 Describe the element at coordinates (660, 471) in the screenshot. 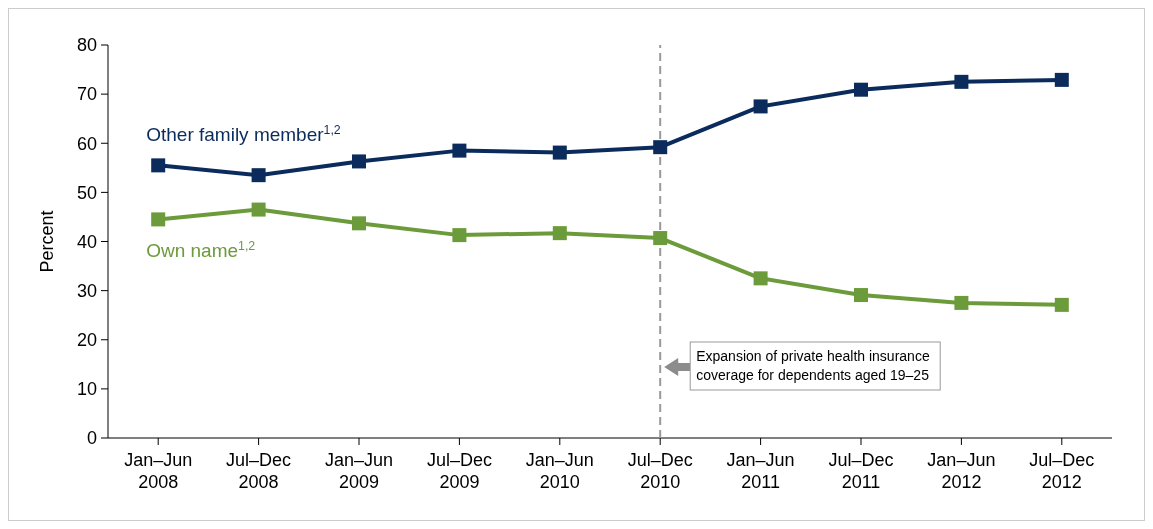

I see `x-tick-label: Jul–Dec 2010` at that location.